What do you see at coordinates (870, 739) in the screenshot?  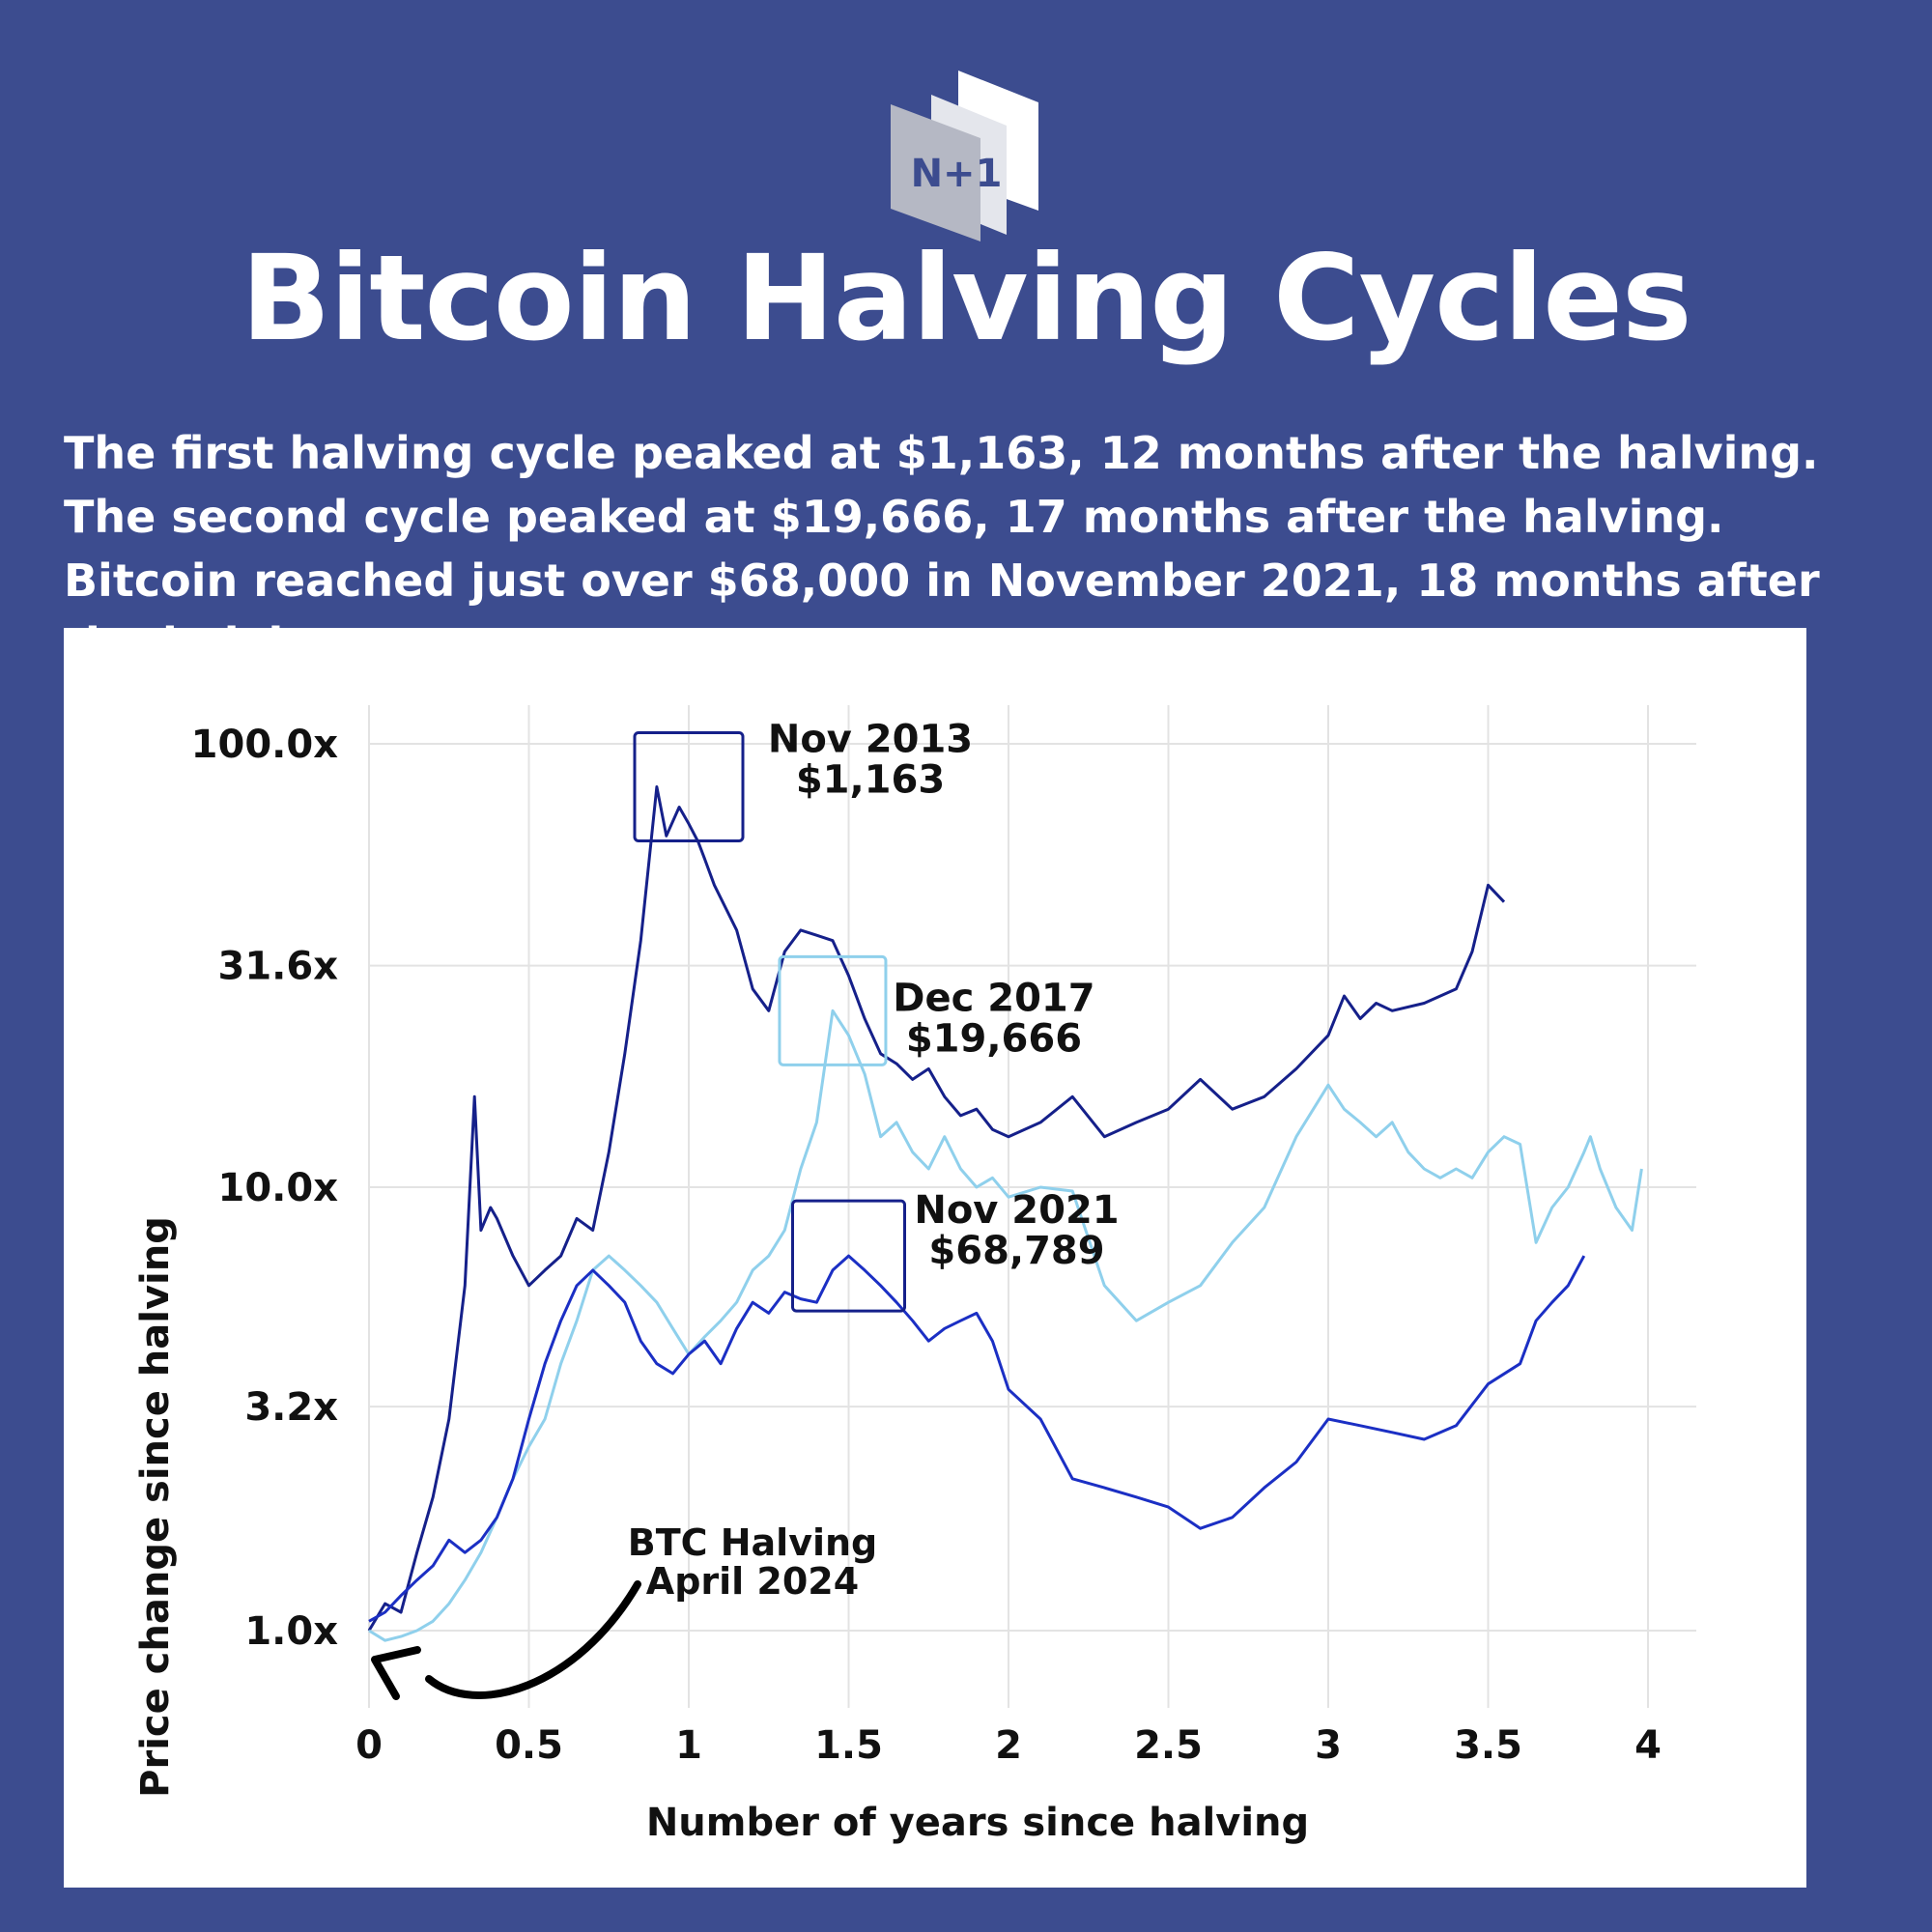 I see `annotation-label: Nov 2013` at bounding box center [870, 739].